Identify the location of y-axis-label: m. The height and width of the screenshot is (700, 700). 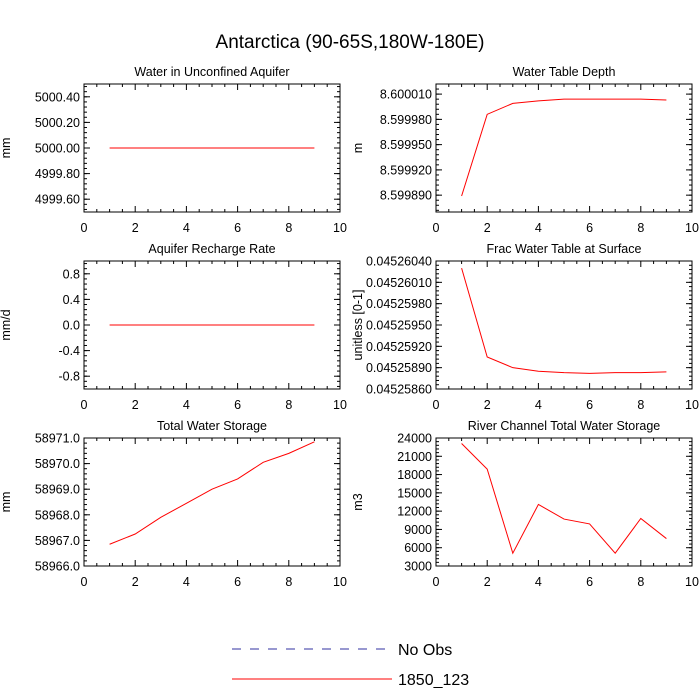
(358, 148).